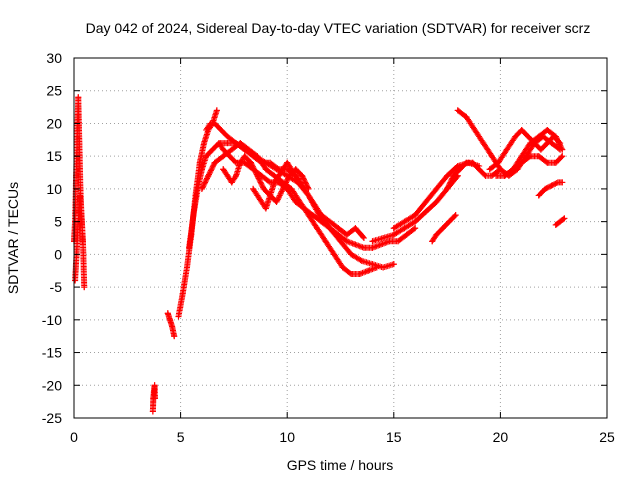 The height and width of the screenshot is (480, 640). What do you see at coordinates (394, 437) in the screenshot?
I see `x-tick-label: 15` at bounding box center [394, 437].